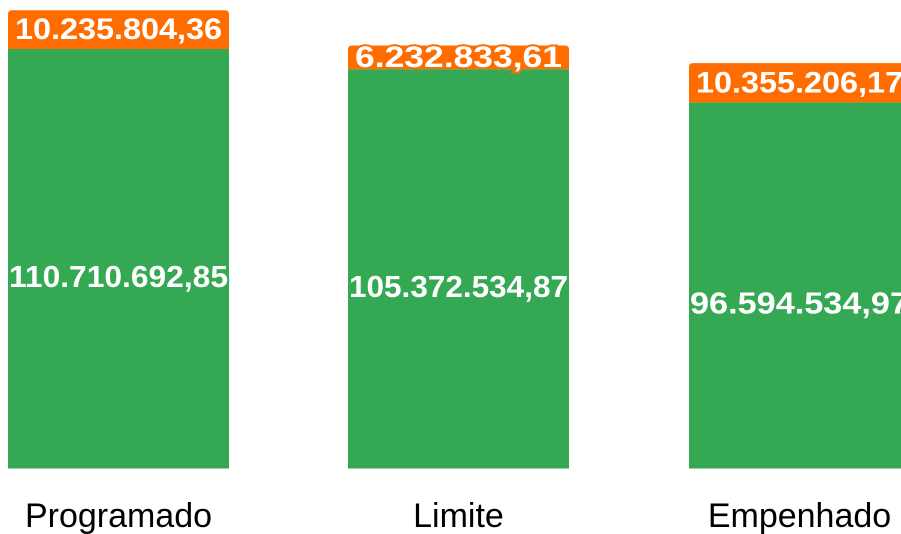 The image size is (901, 534). Describe the element at coordinates (799, 515) in the screenshot. I see `category-label-empenhado: Empenhado` at that location.